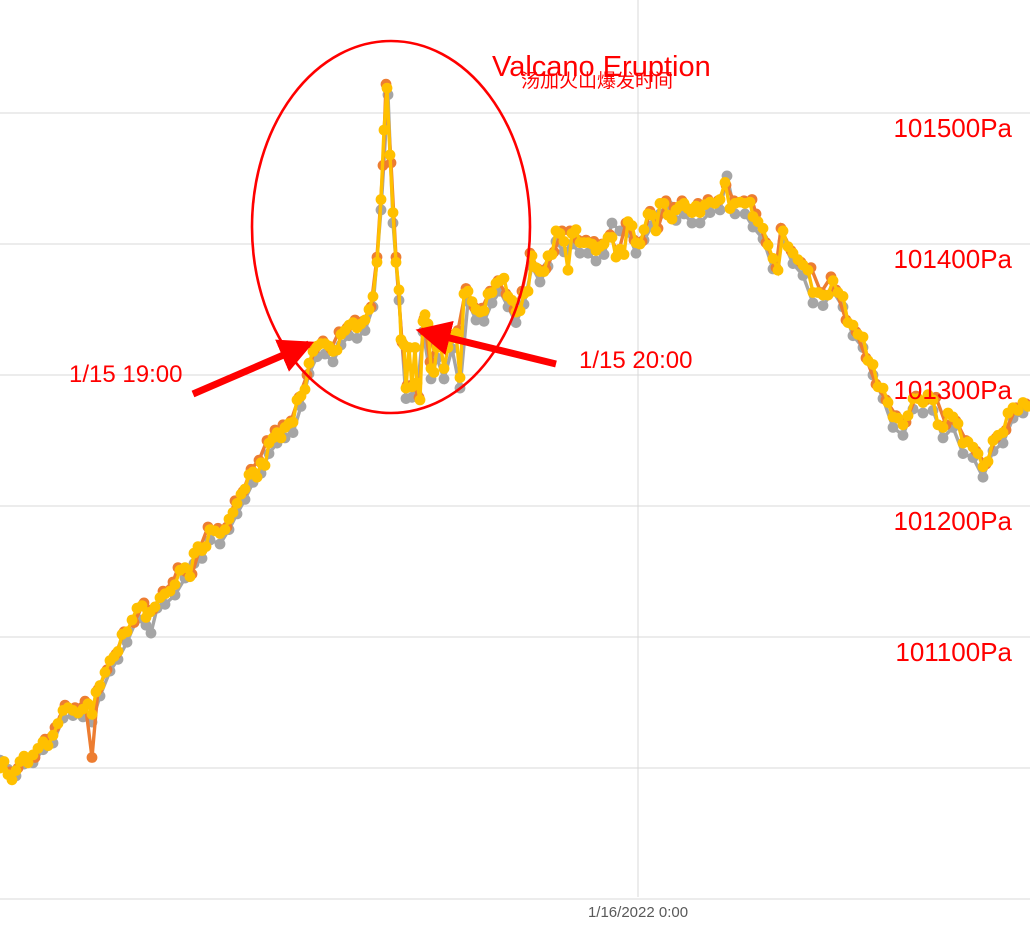 This screenshot has height=936, width=1030. Describe the element at coordinates (126, 374) in the screenshot. I see `annotation-19-00-label: 1/15 19:00` at that location.